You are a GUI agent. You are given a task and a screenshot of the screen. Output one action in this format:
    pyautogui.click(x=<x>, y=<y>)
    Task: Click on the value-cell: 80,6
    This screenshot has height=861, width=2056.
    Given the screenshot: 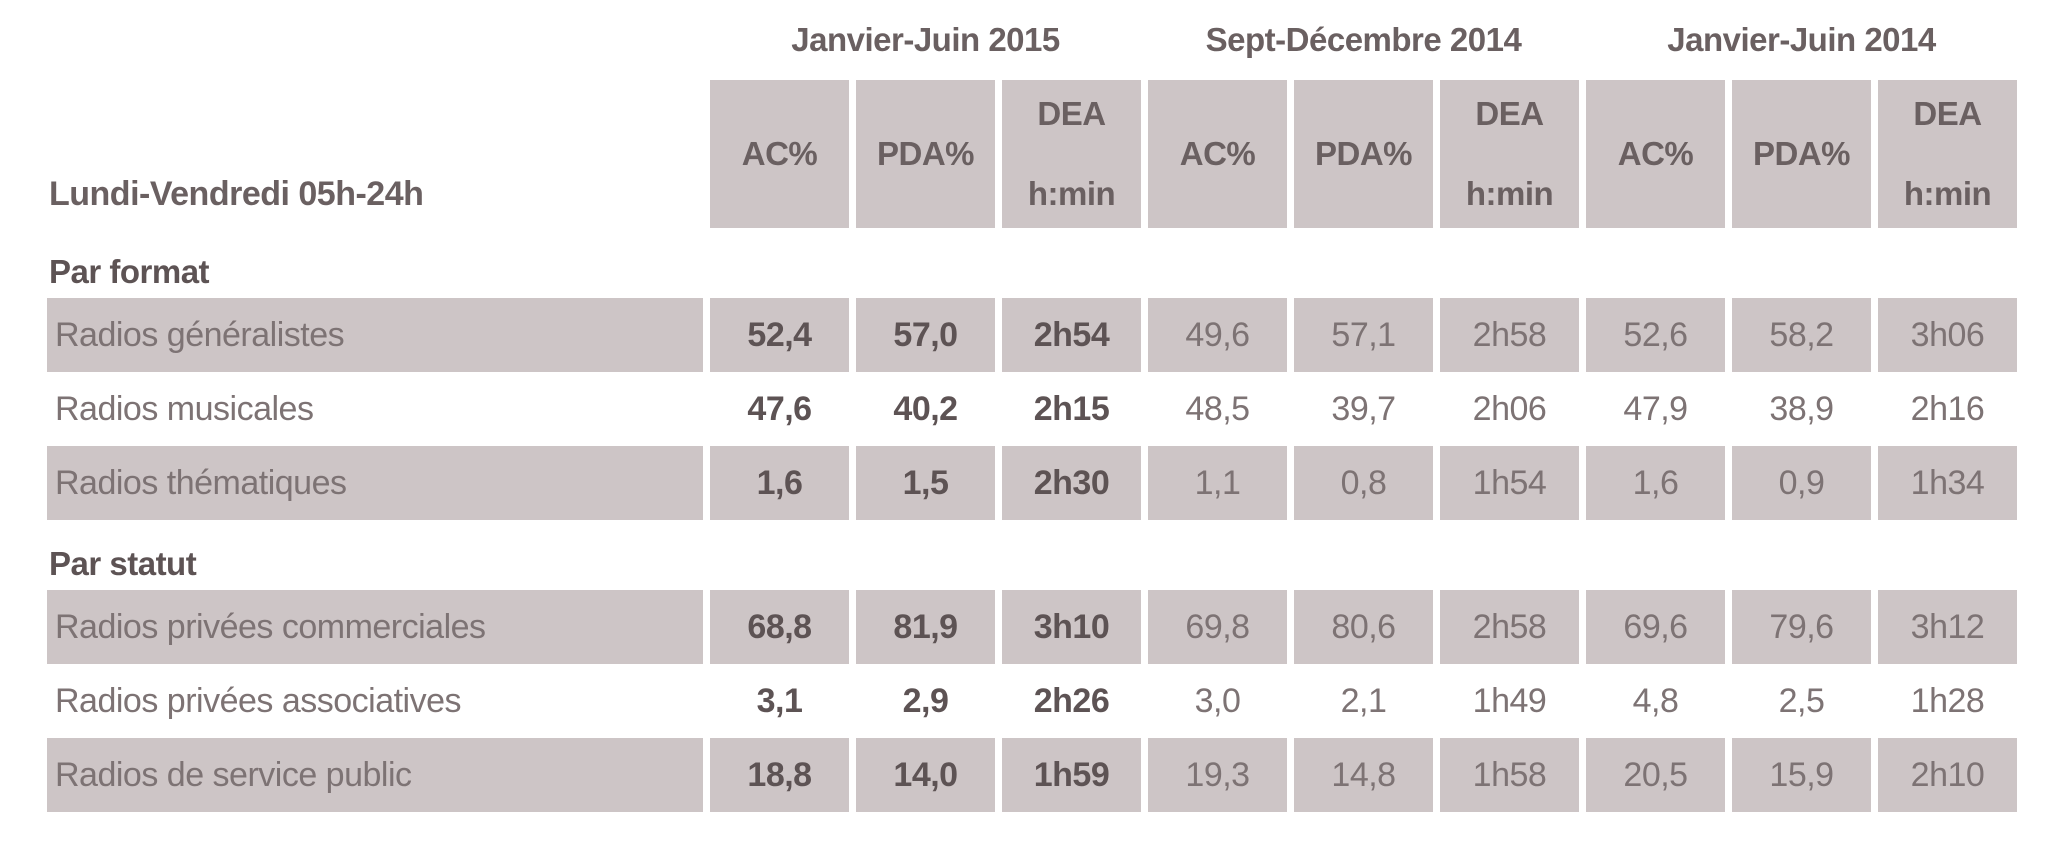 What is the action you would take?
    pyautogui.click(x=1363, y=627)
    